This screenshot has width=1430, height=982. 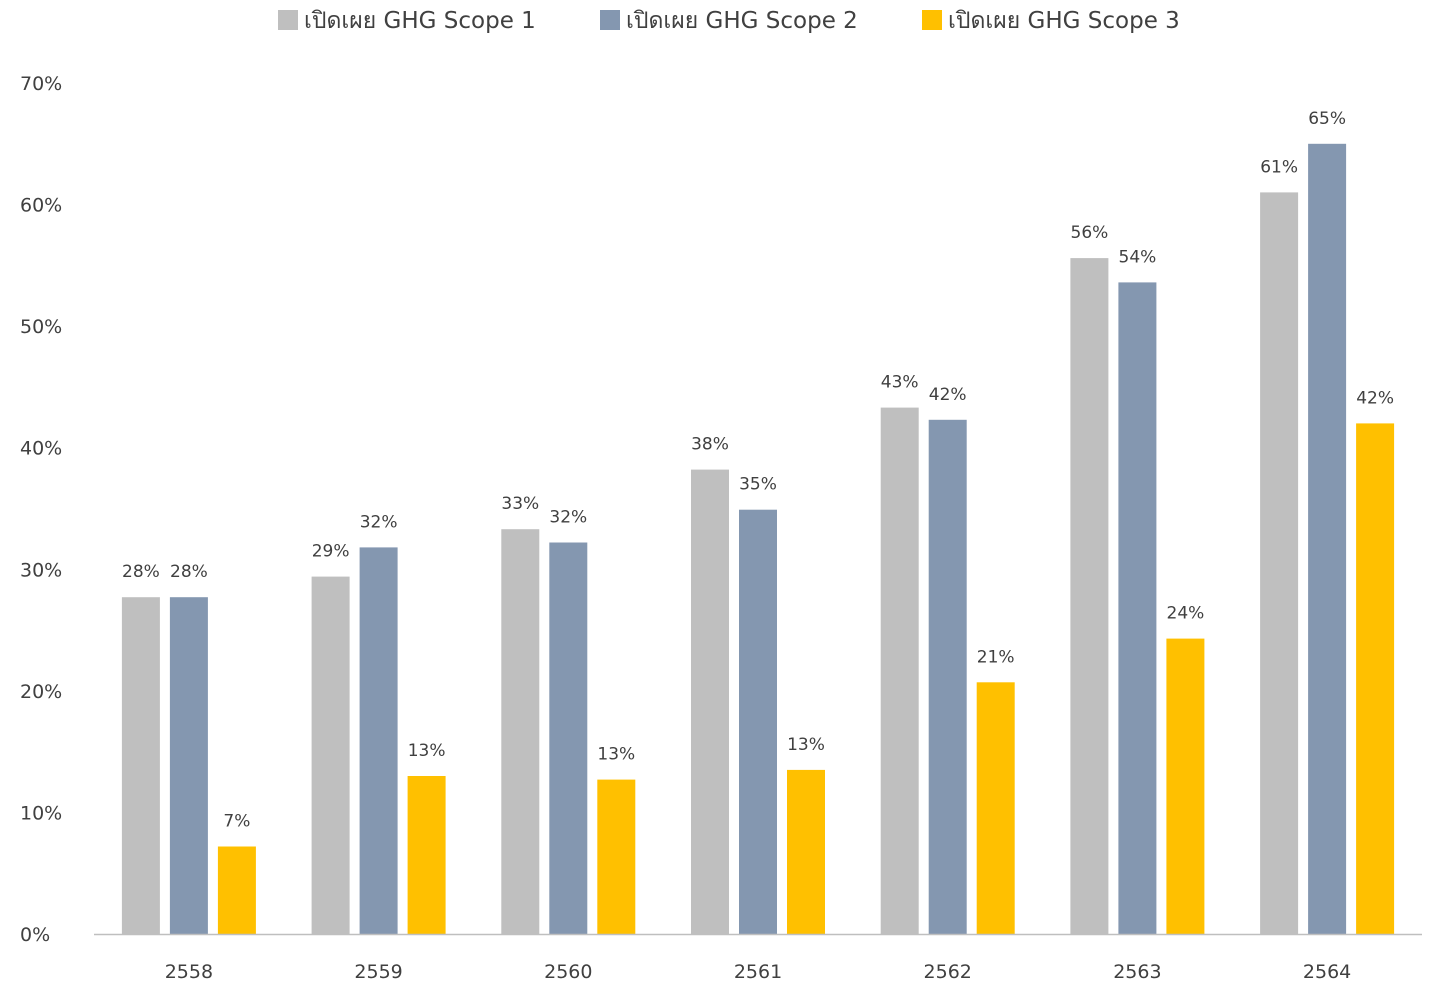 I want to click on data-label-2560-scope-1: 33%, so click(x=520, y=504).